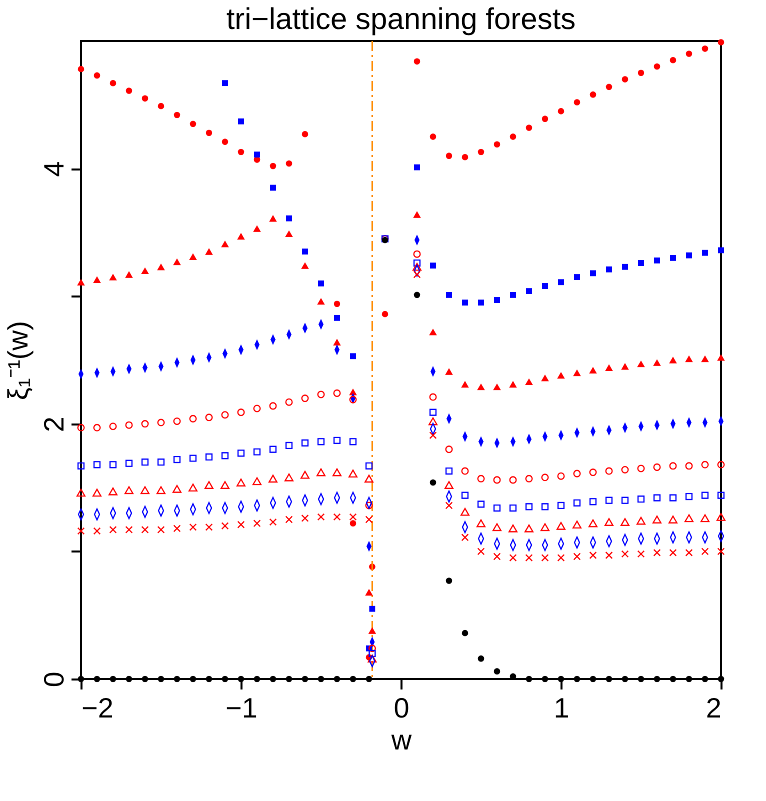 This screenshot has width=766, height=801. What do you see at coordinates (714, 708) in the screenshot?
I see `x-tick-label: 2` at bounding box center [714, 708].